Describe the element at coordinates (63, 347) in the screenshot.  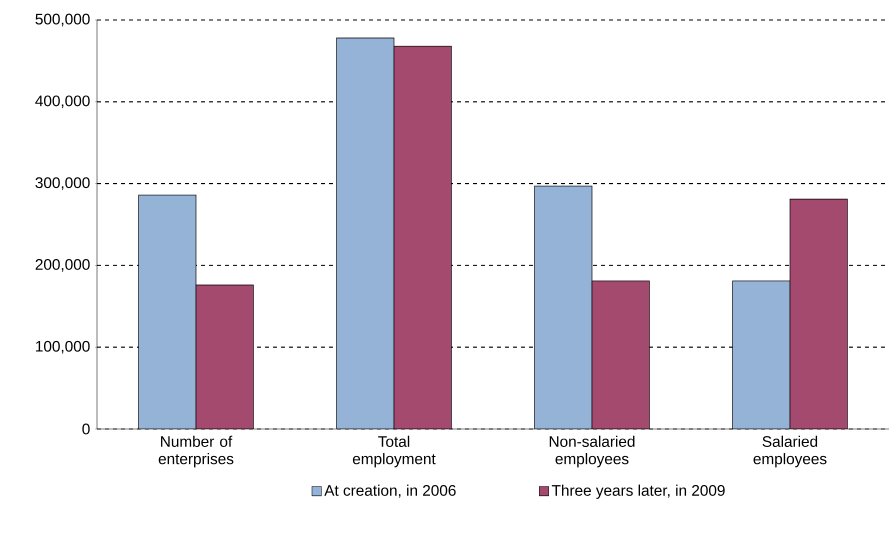
I see `y-tick-label: 100,000` at that location.